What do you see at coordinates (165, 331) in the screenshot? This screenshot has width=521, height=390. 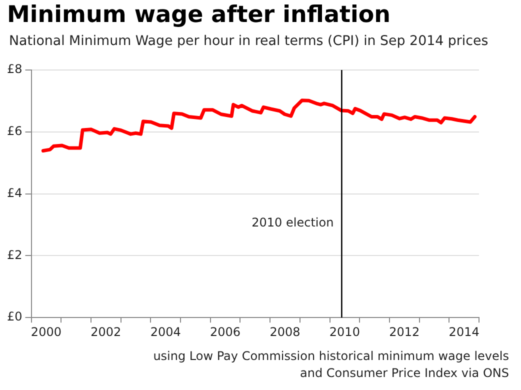 I see `x-tick-label: 2004` at bounding box center [165, 331].